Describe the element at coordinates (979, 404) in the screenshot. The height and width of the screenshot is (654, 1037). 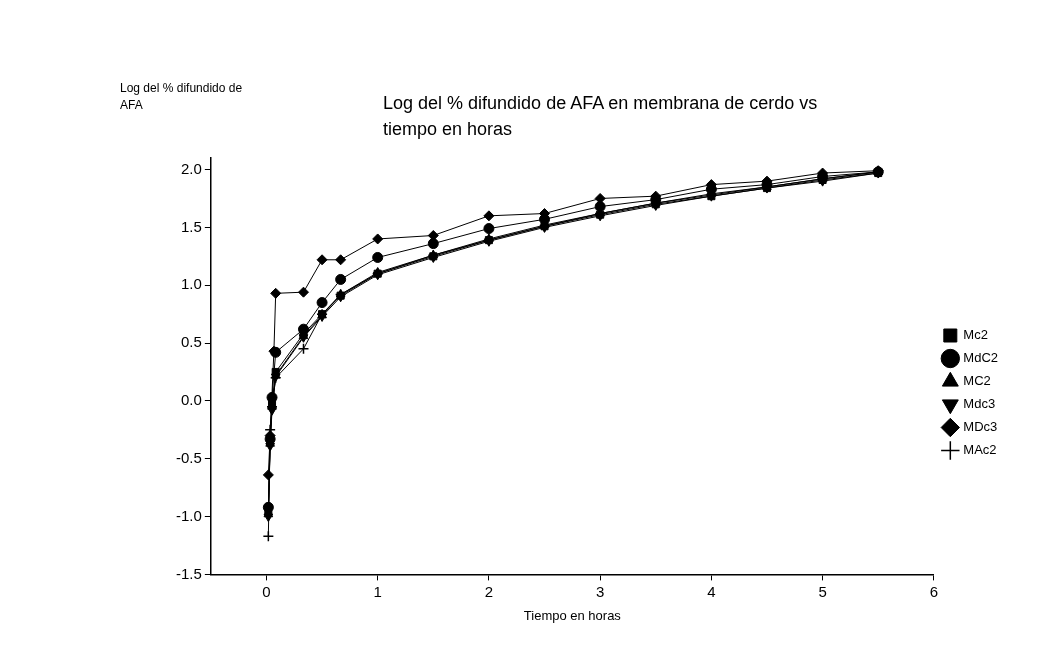
I see `legend-label: Mdc3` at that location.